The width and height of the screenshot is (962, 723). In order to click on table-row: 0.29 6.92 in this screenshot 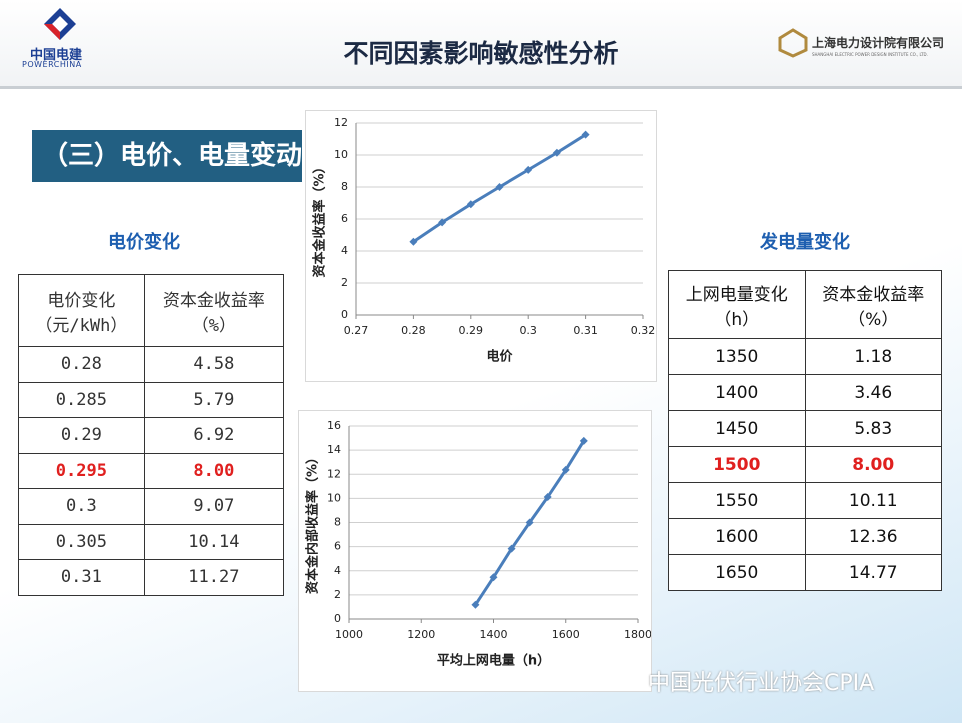, I will do `click(151, 435)`.